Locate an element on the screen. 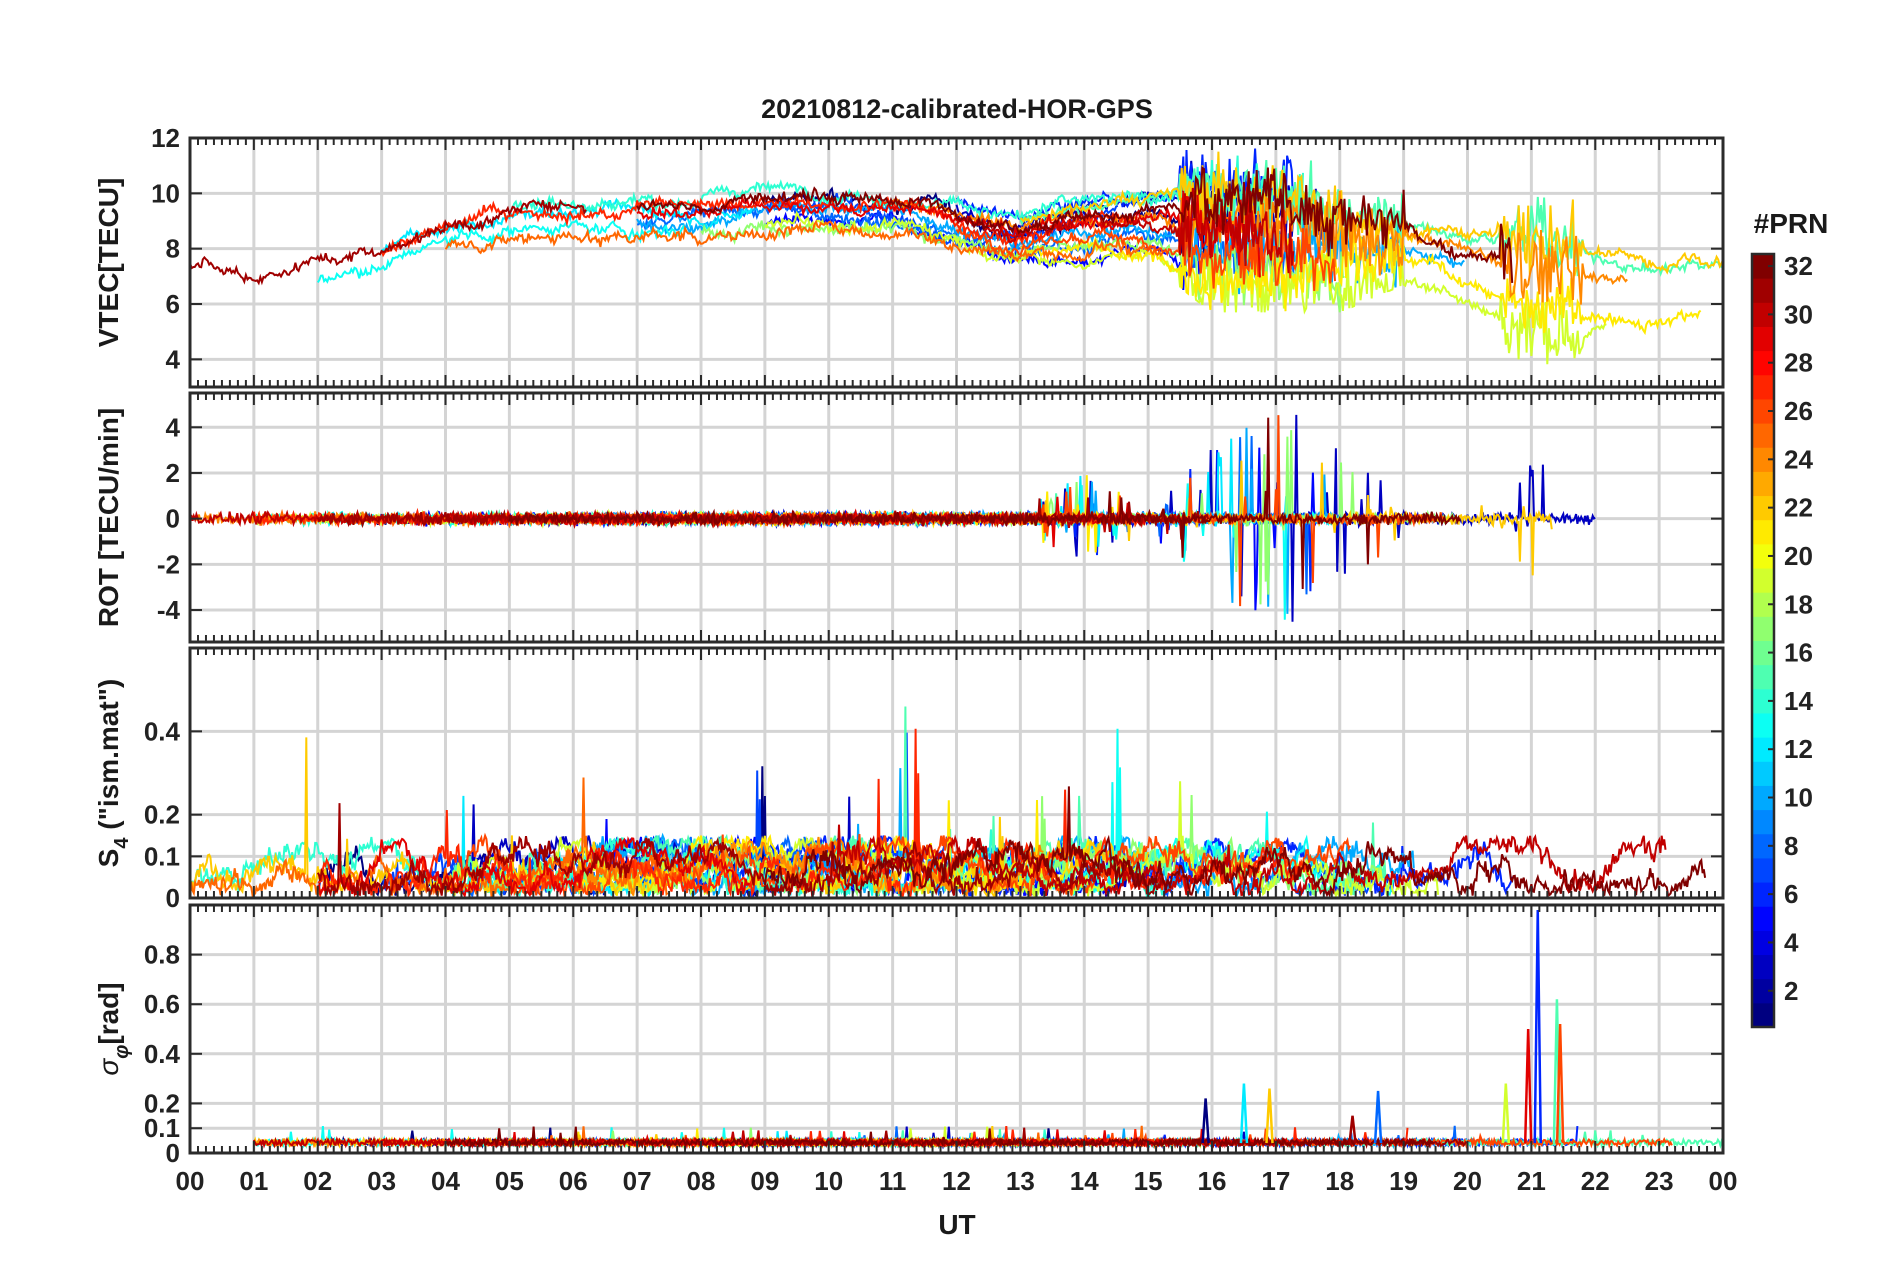 The height and width of the screenshot is (1272, 1902). x-tick-label: 12 is located at coordinates (956, 1181).